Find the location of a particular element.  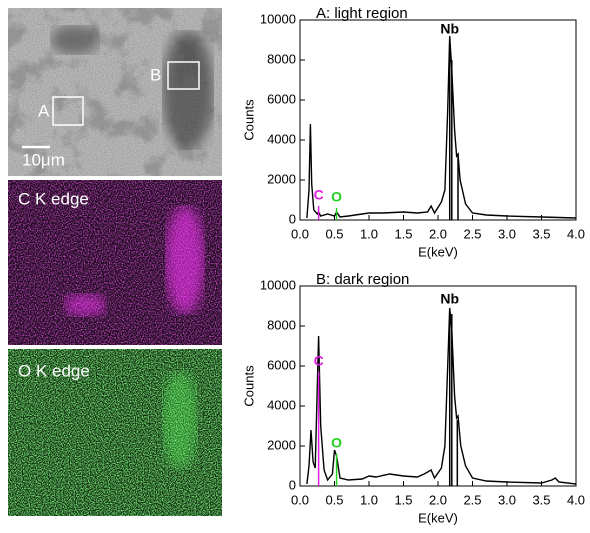

chart-title: B: dark region is located at coordinates (362, 279).